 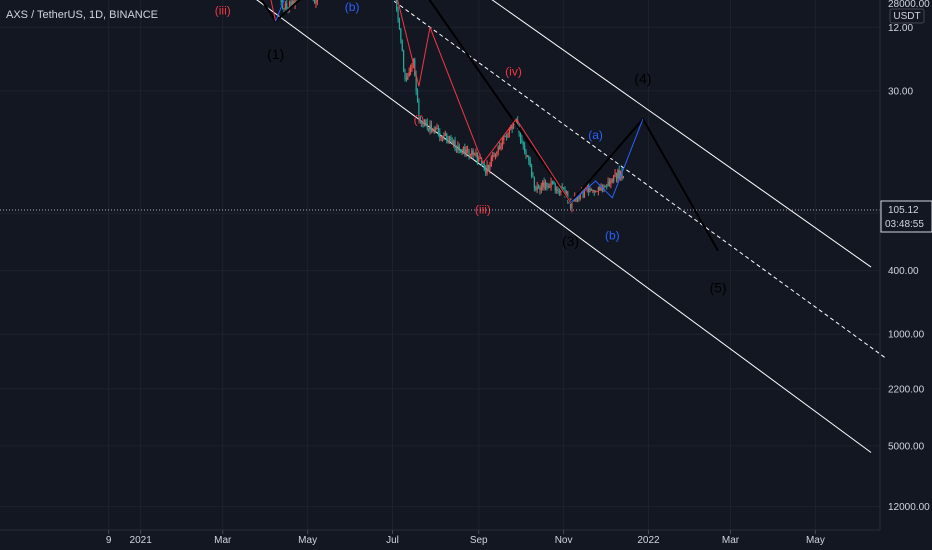 I want to click on time-tick-label: 2021, so click(x=141, y=540).